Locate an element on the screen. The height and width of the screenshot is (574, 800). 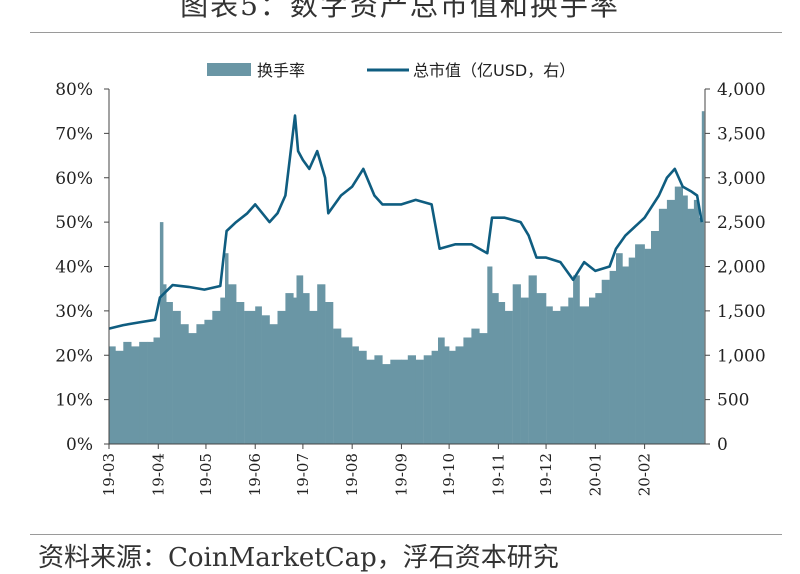
y-left-tick-label: 60% is located at coordinates (74, 179).